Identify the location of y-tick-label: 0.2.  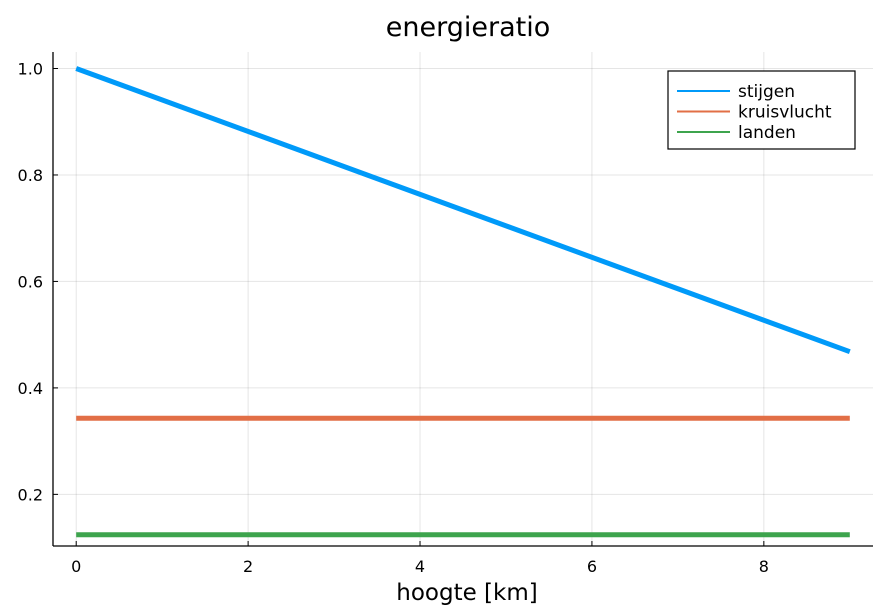
(30, 494).